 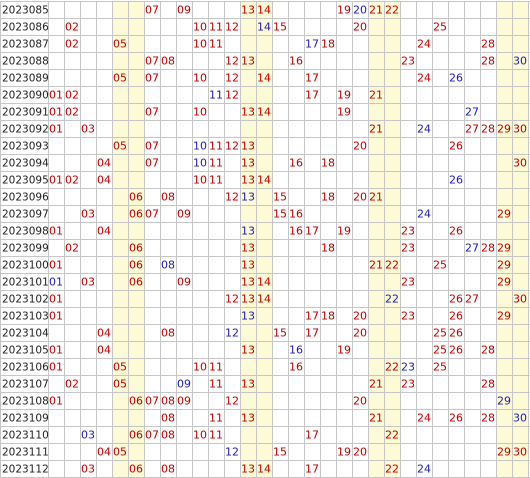 I want to click on table-row: 2023097 03 06 07 09 15 16 24 29, so click(x=256, y=214).